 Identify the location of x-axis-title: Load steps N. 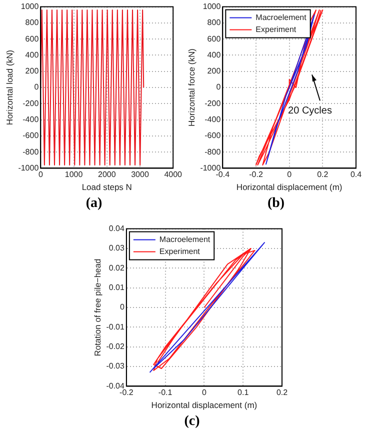
(107, 187).